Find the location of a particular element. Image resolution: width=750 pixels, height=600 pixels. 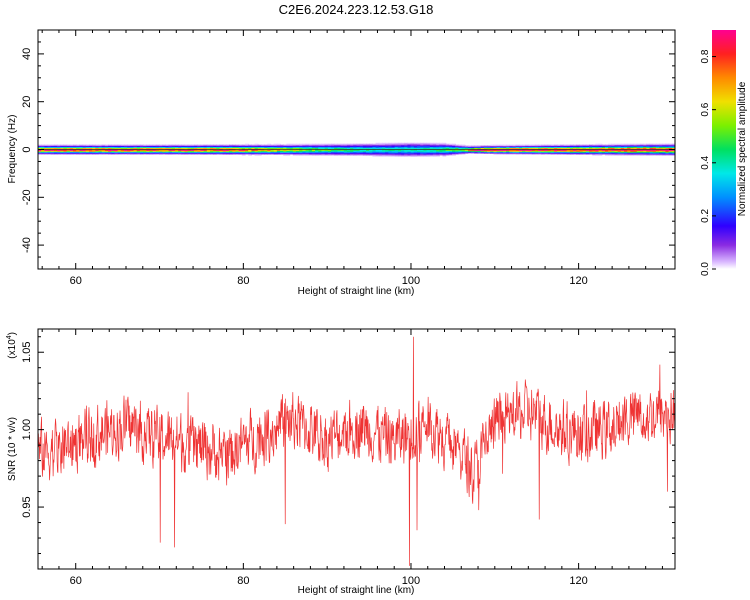

colorbar-tick-label: 0.2 is located at coordinates (705, 216).